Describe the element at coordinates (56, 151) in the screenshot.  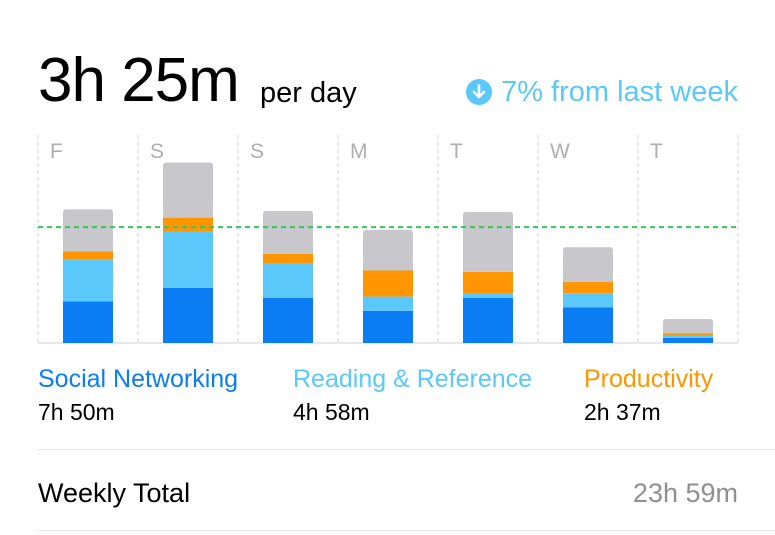
I see `day-label: F` at that location.